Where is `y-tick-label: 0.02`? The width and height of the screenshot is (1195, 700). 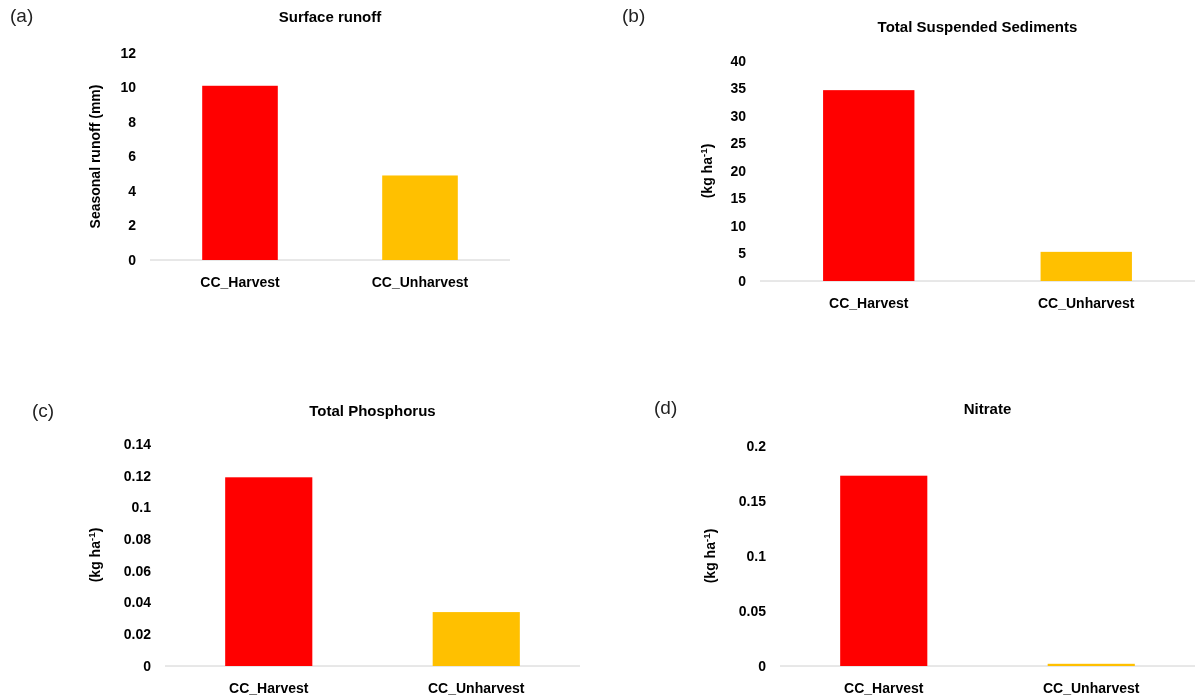 y-tick-label: 0.02 is located at coordinates (137, 634).